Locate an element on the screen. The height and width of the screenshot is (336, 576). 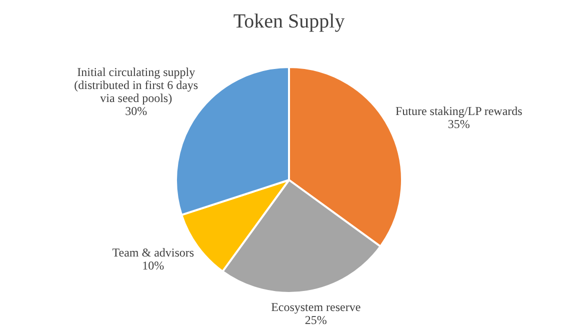
data-label: 25% is located at coordinates (315, 319).